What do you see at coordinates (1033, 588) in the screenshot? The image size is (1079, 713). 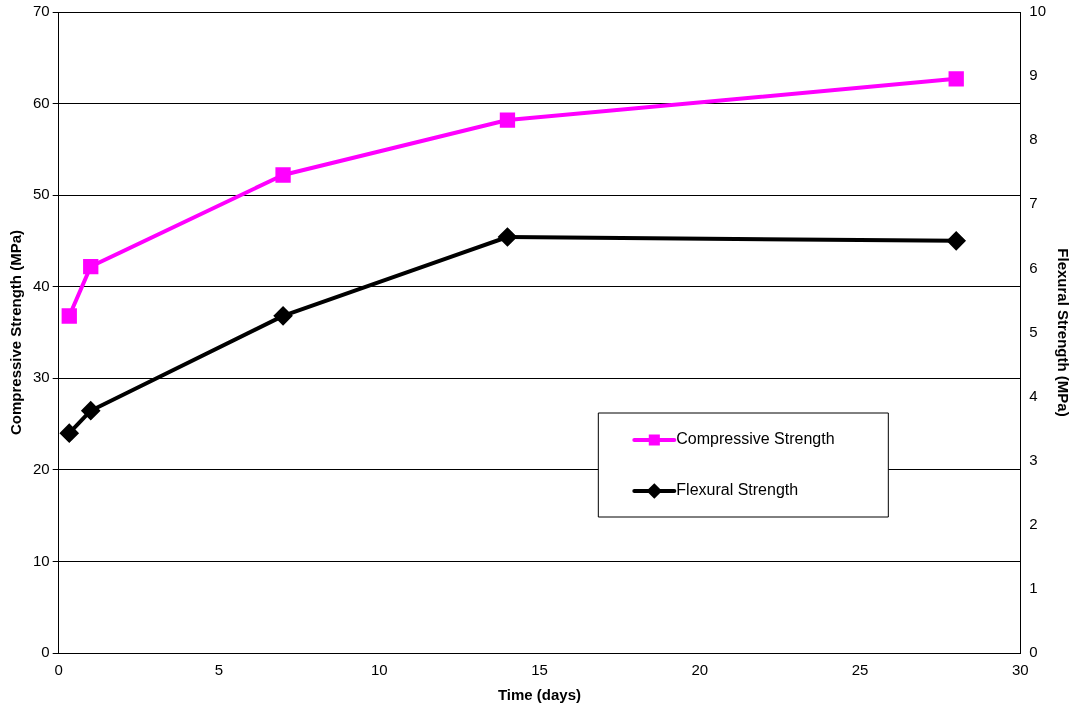 I see `y2-tick-label: 1` at bounding box center [1033, 588].